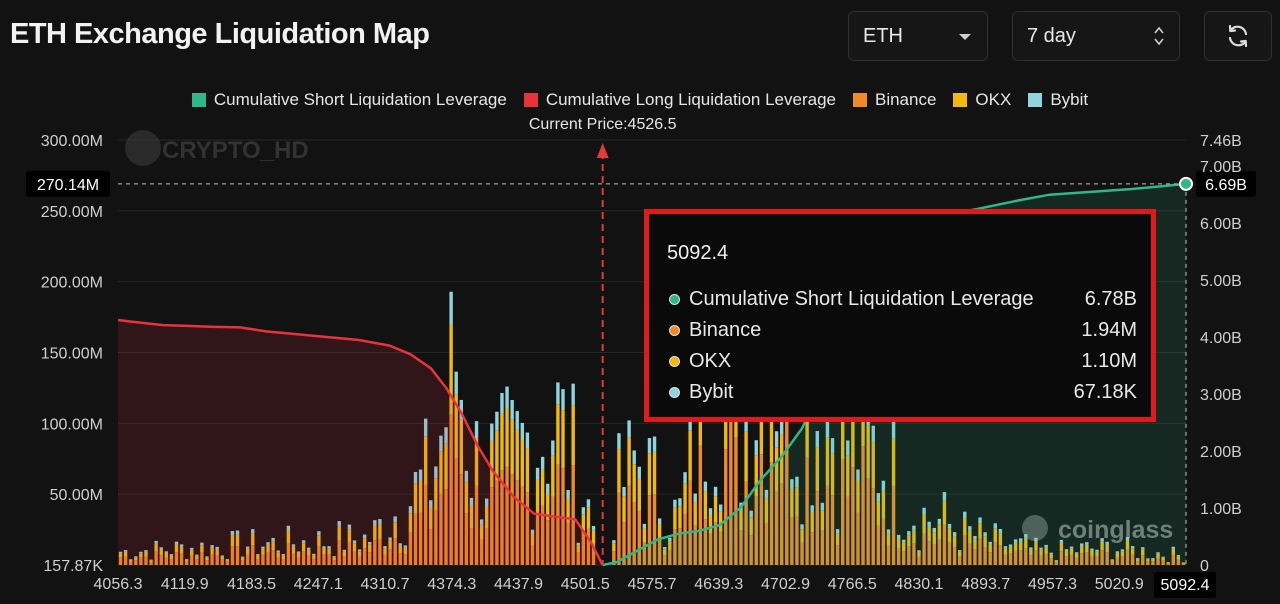  I want to click on x-tick-label: 4056.3, so click(118, 584).